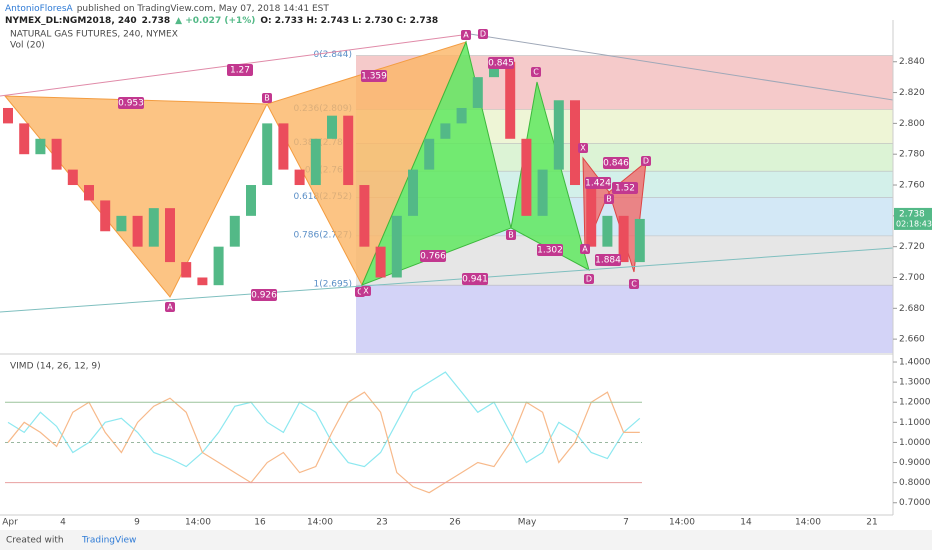 This screenshot has width=932, height=550. I want to click on ratio-label: 0.926, so click(264, 296).